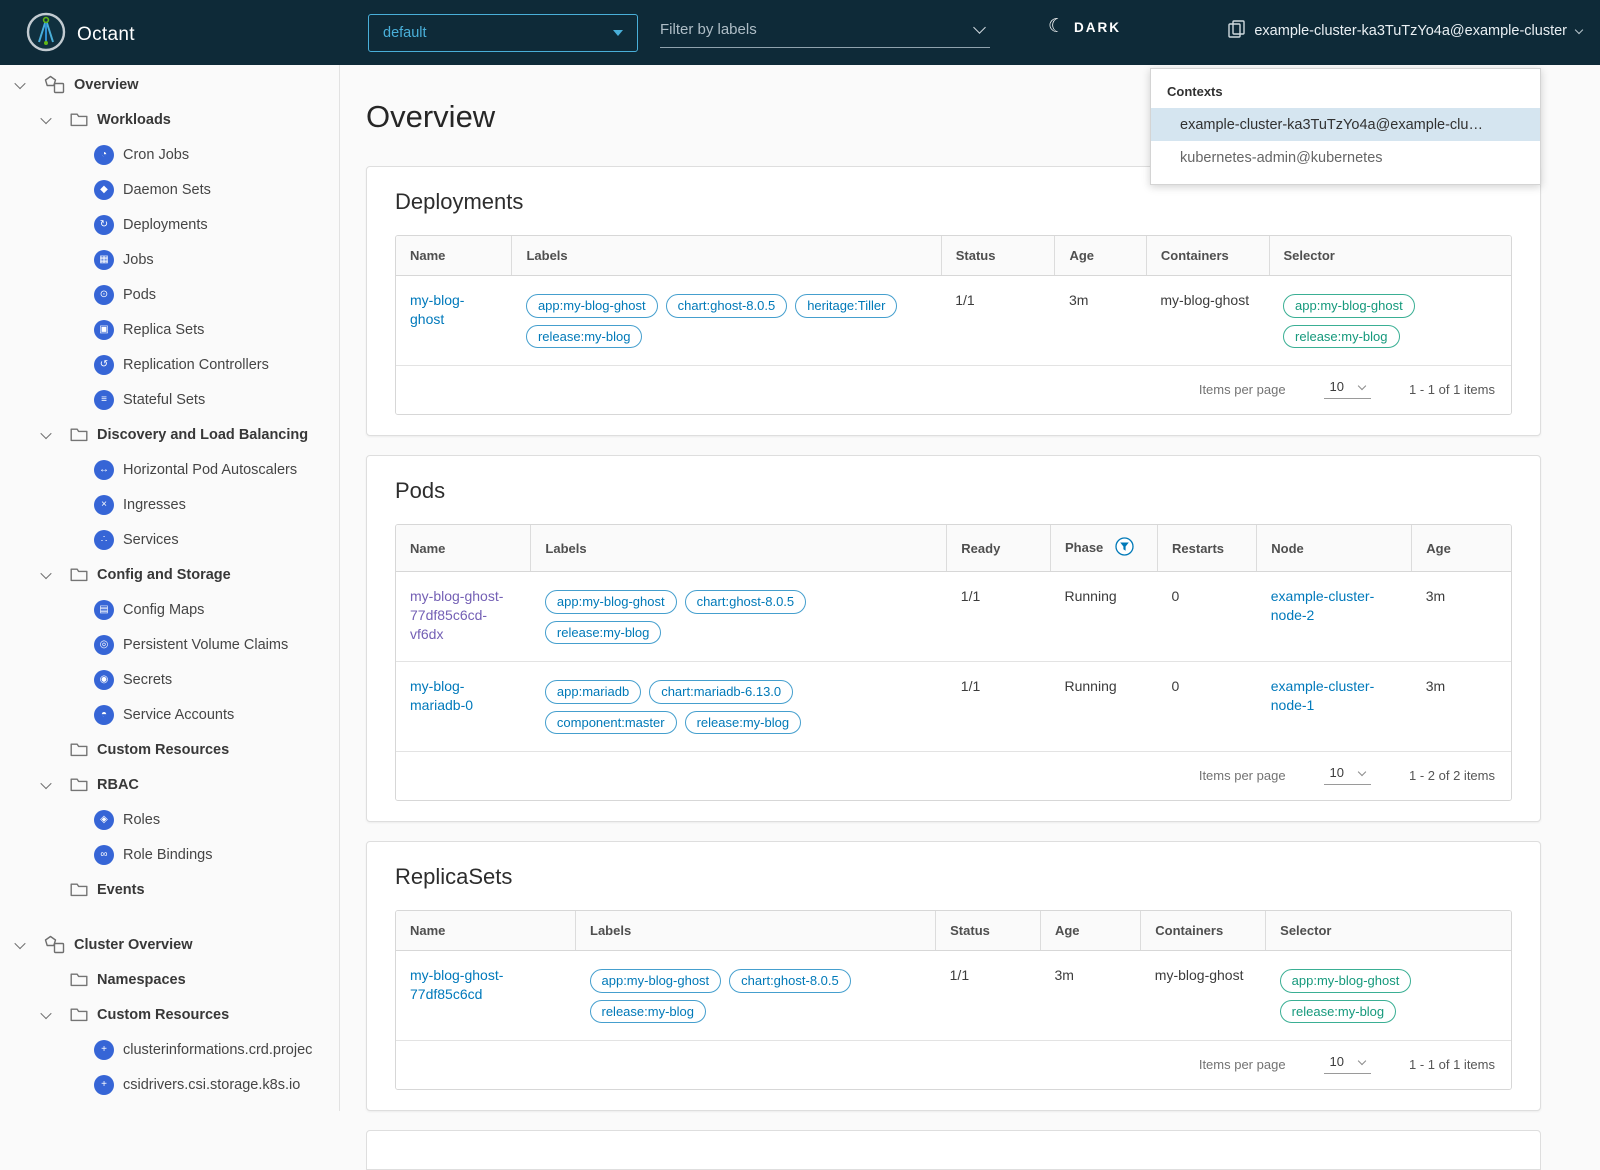 The image size is (1600, 1170). What do you see at coordinates (1338, 1011) in the screenshot?
I see `selector-tag: release:my-blog` at bounding box center [1338, 1011].